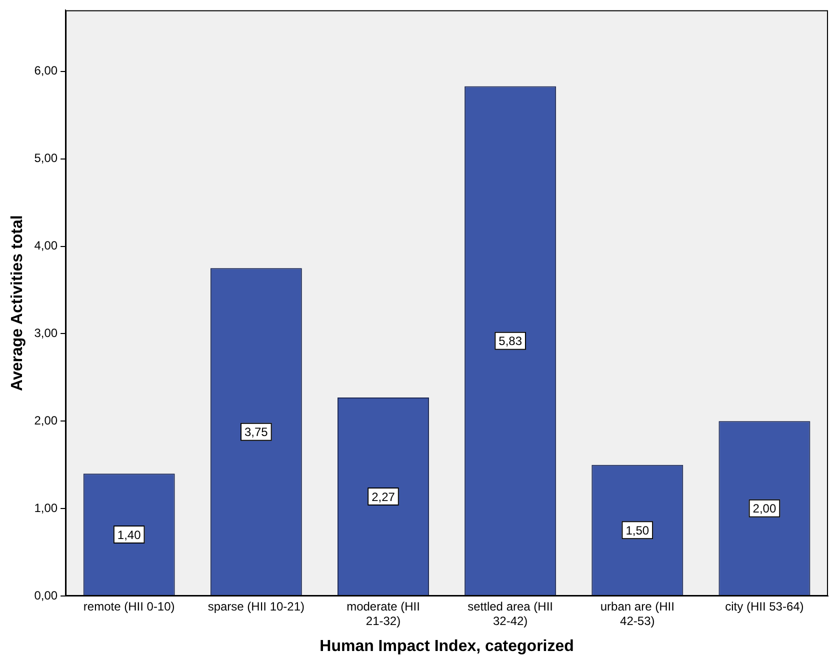  Describe the element at coordinates (46, 507) in the screenshot. I see `y-tick-label: 1,00` at that location.